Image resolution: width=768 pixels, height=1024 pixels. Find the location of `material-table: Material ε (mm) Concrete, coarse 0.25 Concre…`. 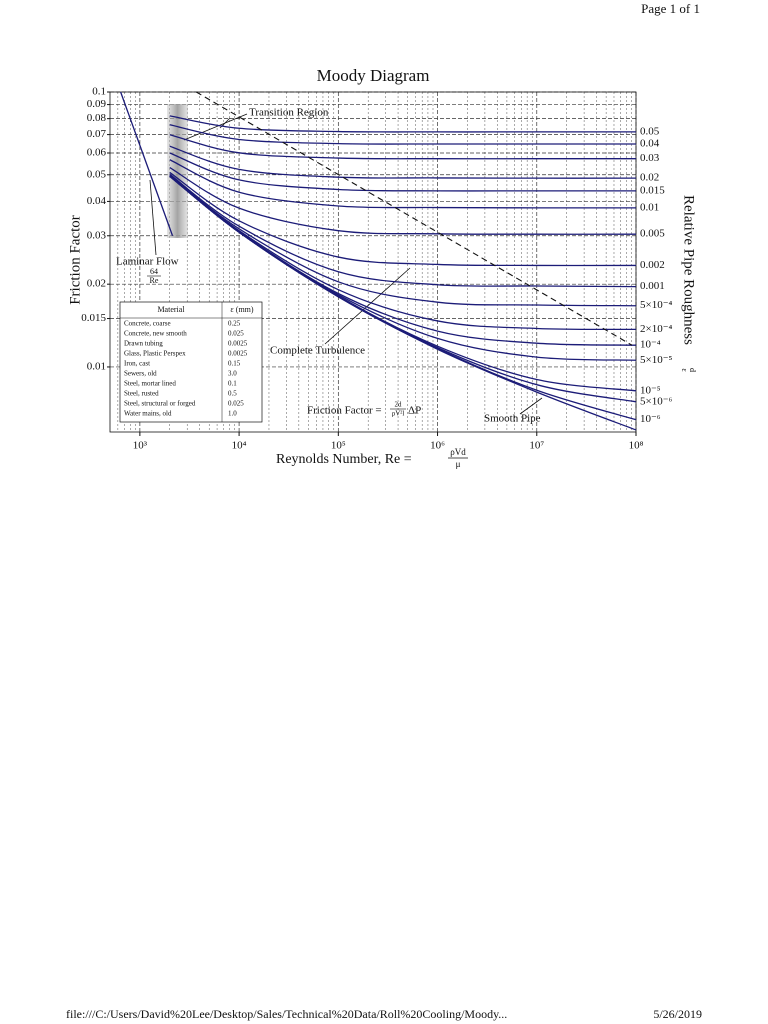

material-table: Material ε (mm) Concrete, coarse 0.25 Concre… is located at coordinates (191, 362).